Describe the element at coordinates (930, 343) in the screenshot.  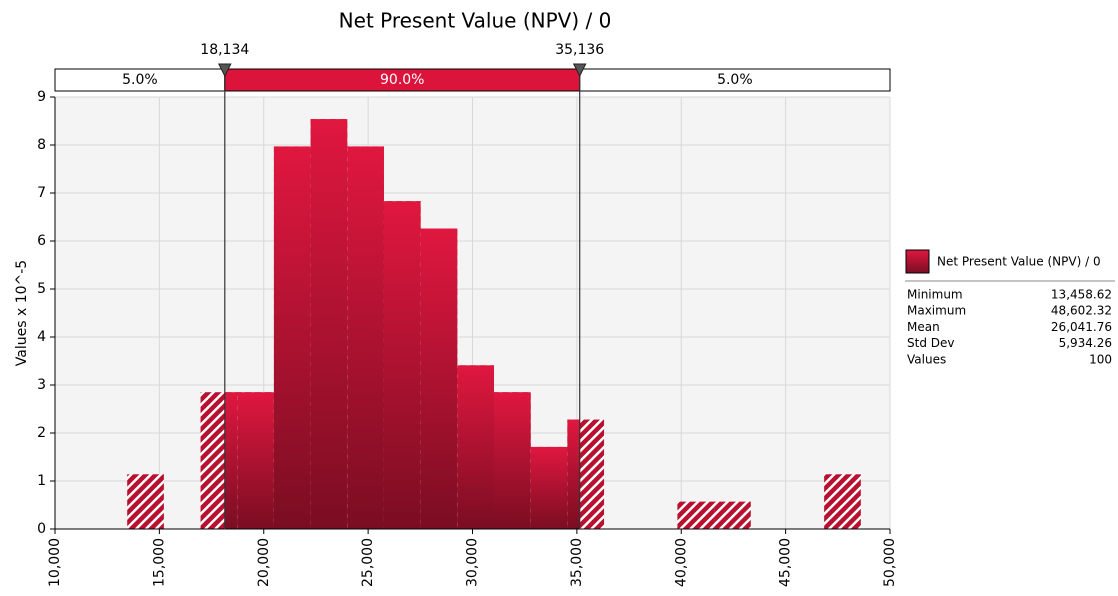
I see `stat-name: Std Dev` at that location.